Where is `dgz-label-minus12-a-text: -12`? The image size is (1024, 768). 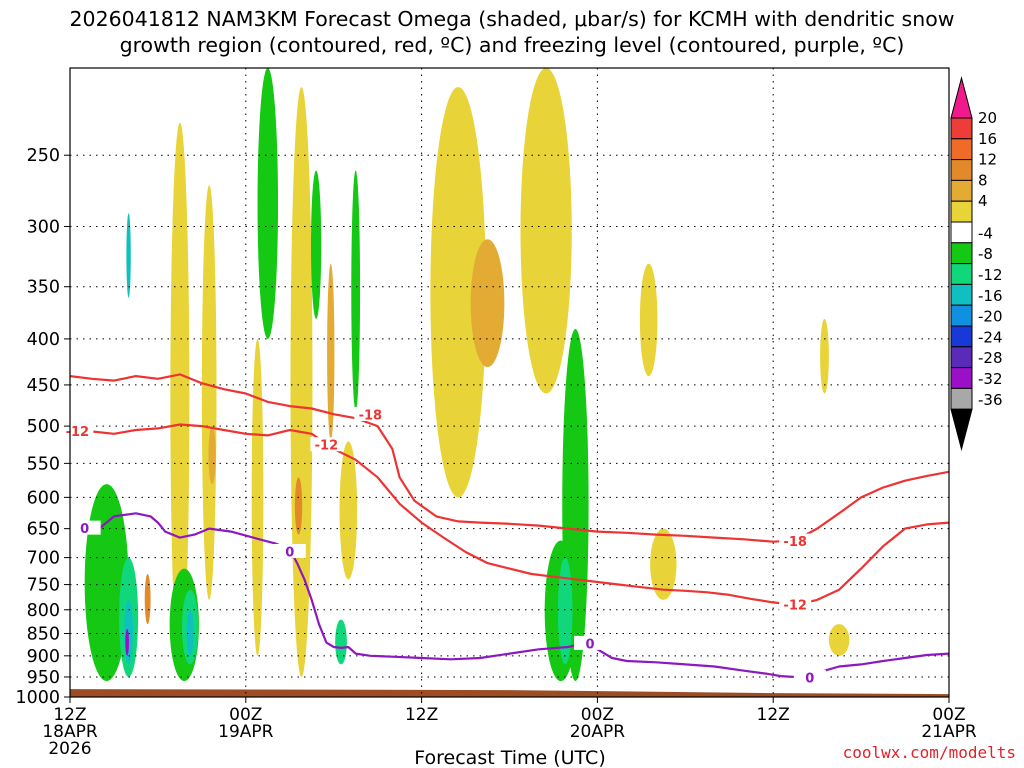
dgz-label-minus12-a-text: -12 is located at coordinates (78, 432).